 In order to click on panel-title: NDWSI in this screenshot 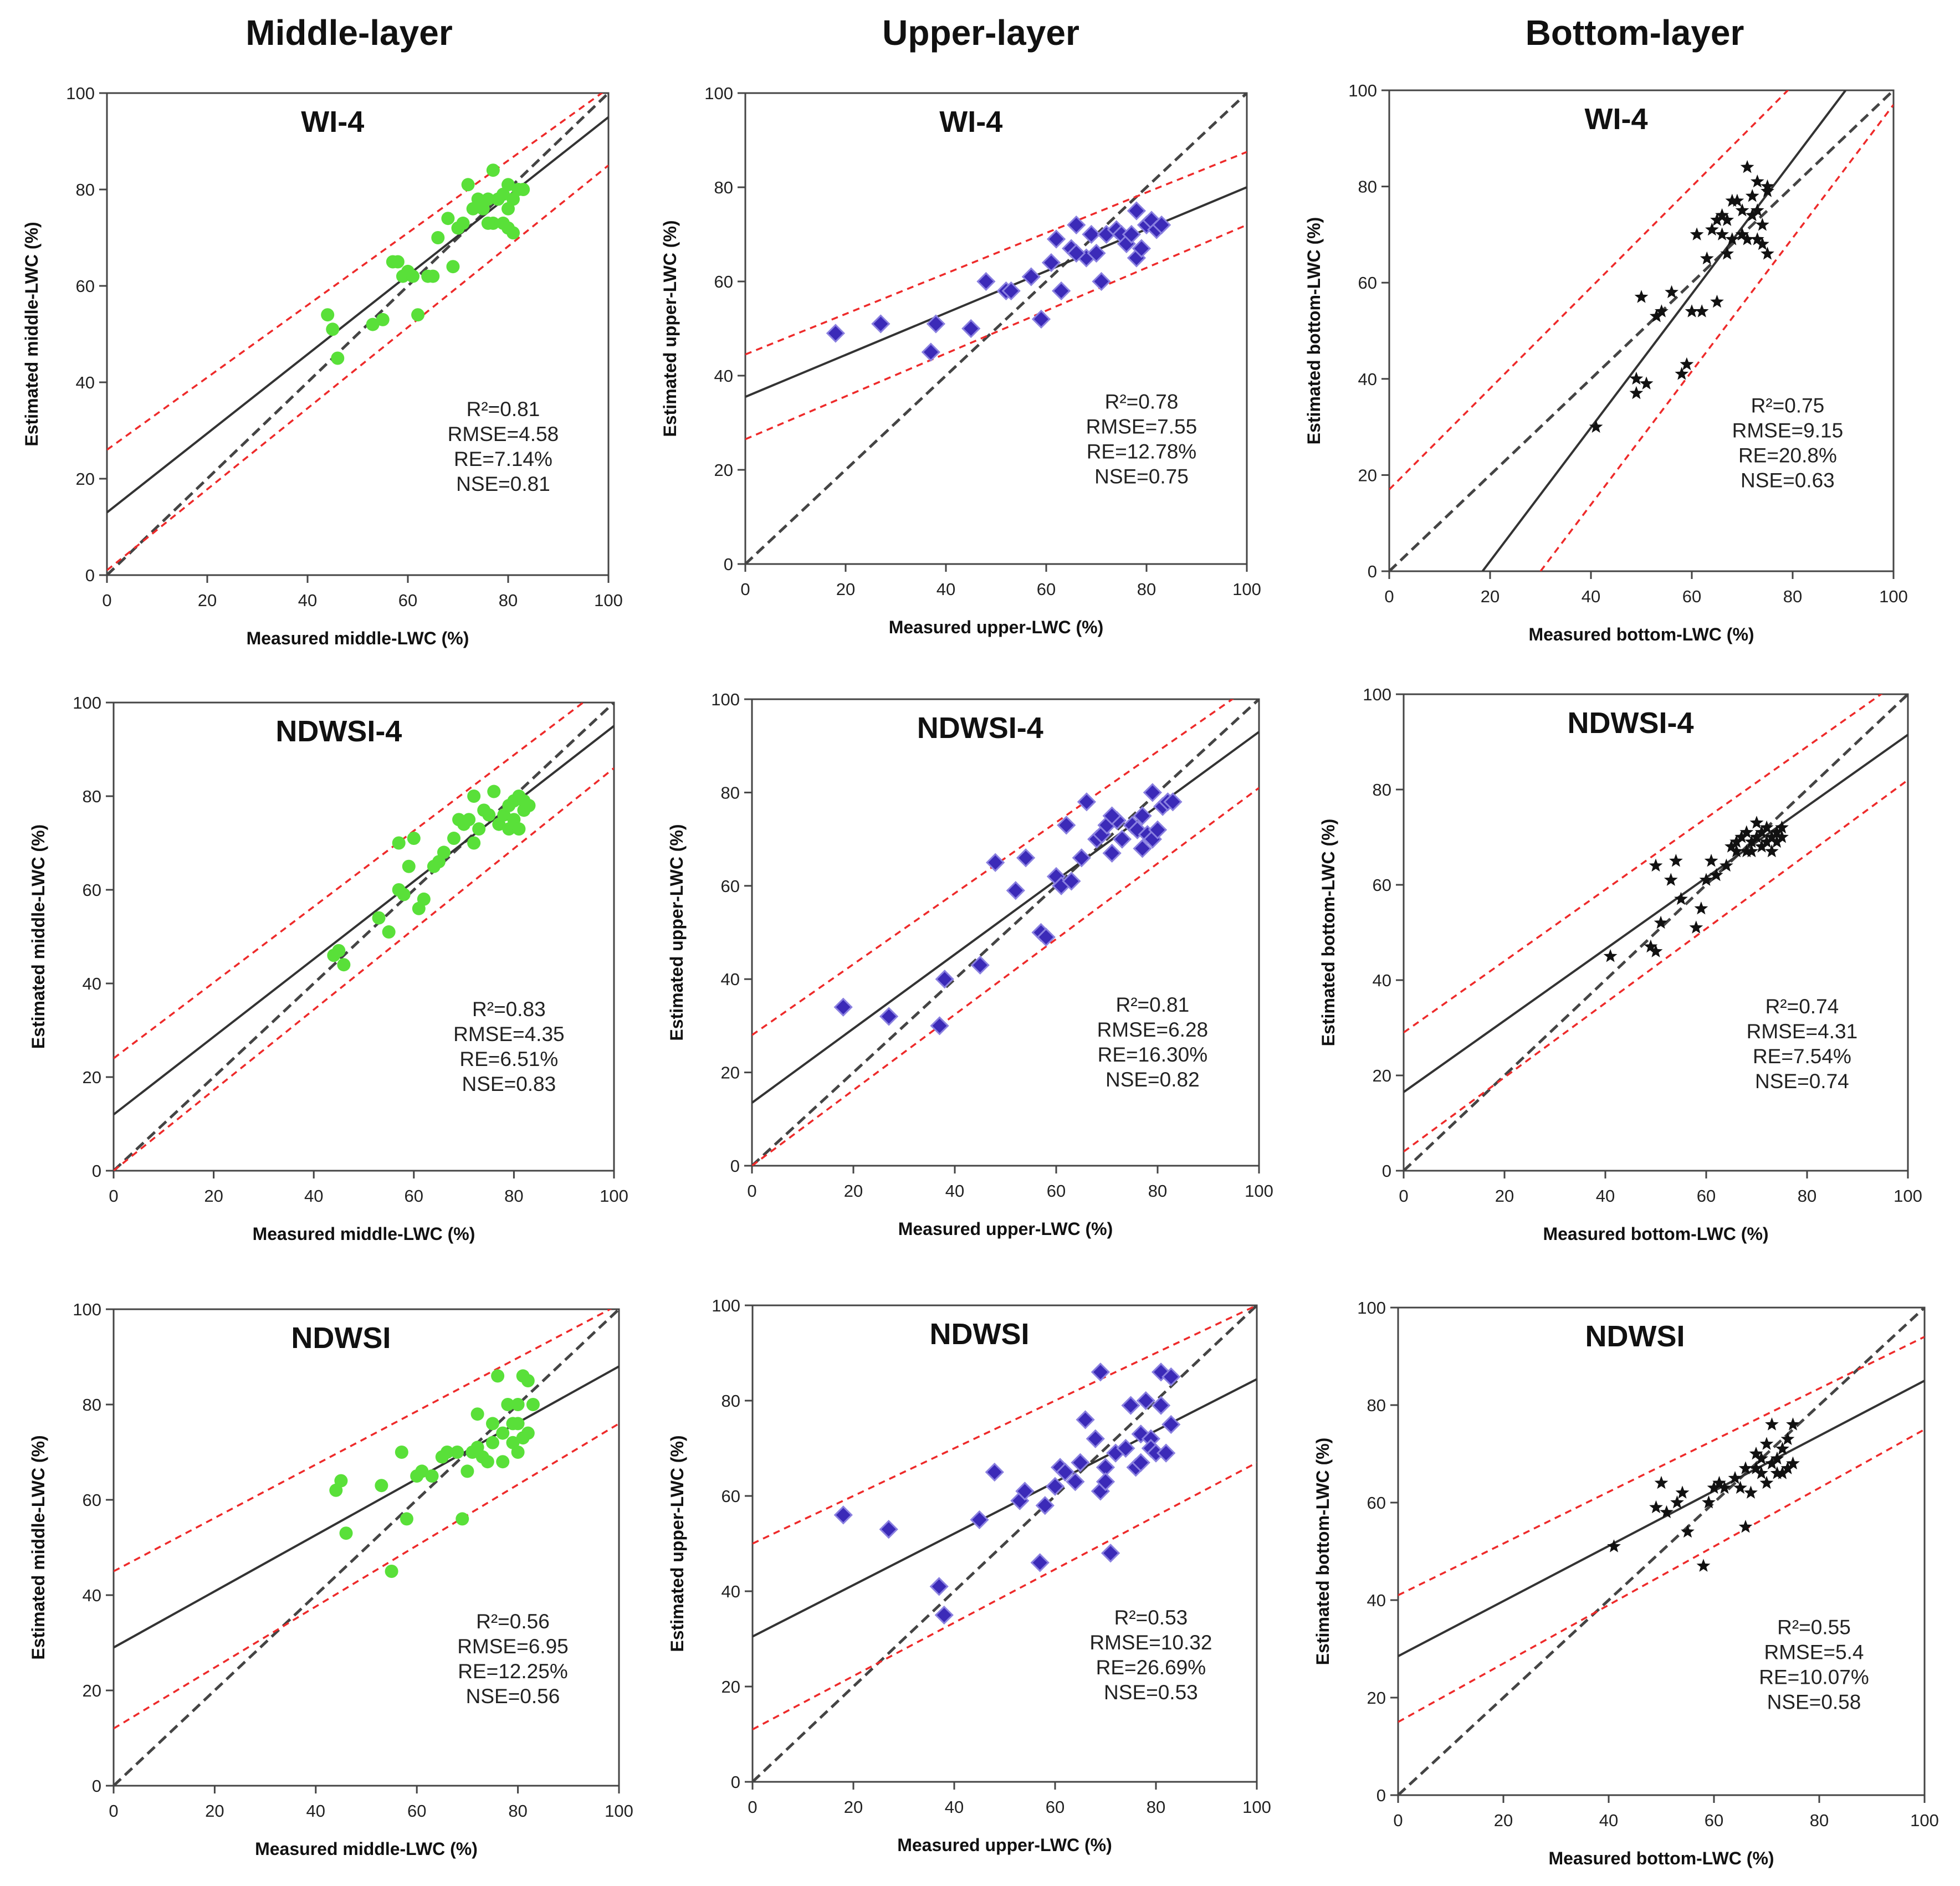, I will do `click(341, 1338)`.